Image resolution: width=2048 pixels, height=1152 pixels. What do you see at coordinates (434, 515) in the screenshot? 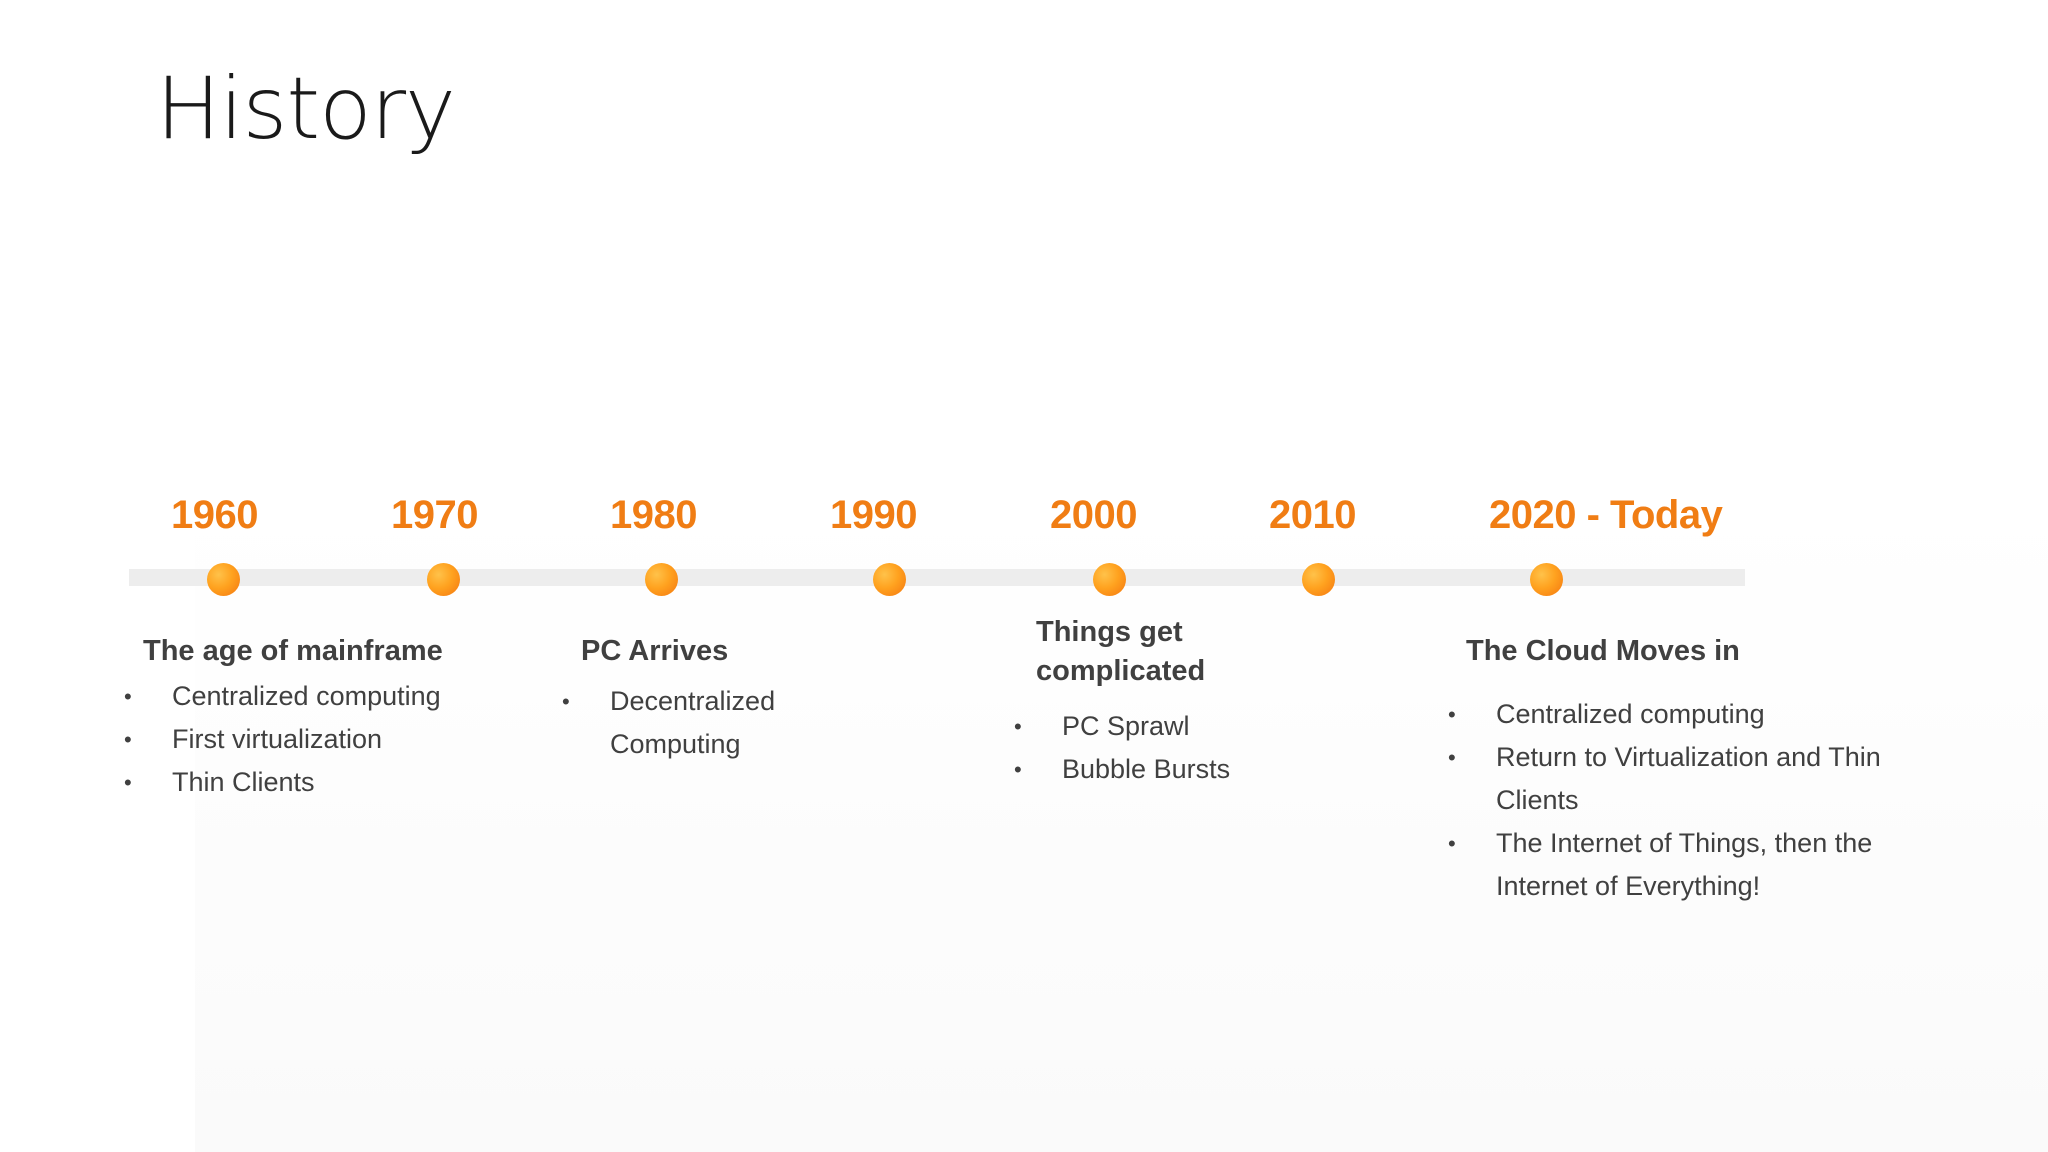
I see `timeline-year-1970: 1970` at bounding box center [434, 515].